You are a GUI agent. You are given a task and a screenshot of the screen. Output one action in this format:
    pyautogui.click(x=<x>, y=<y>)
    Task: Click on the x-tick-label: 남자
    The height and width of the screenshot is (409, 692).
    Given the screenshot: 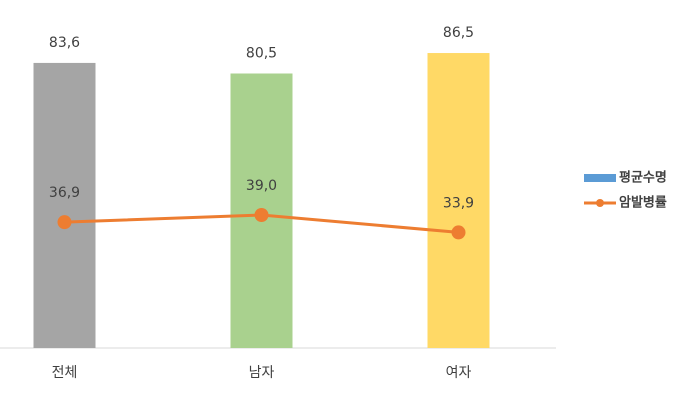 What is the action you would take?
    pyautogui.click(x=262, y=373)
    